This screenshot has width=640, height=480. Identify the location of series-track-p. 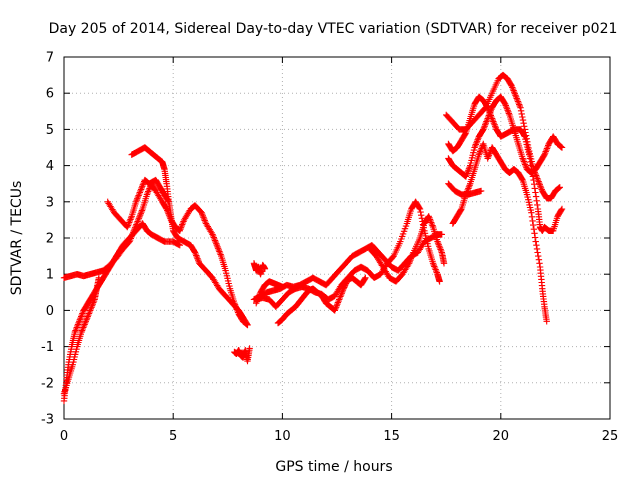
(505, 163).